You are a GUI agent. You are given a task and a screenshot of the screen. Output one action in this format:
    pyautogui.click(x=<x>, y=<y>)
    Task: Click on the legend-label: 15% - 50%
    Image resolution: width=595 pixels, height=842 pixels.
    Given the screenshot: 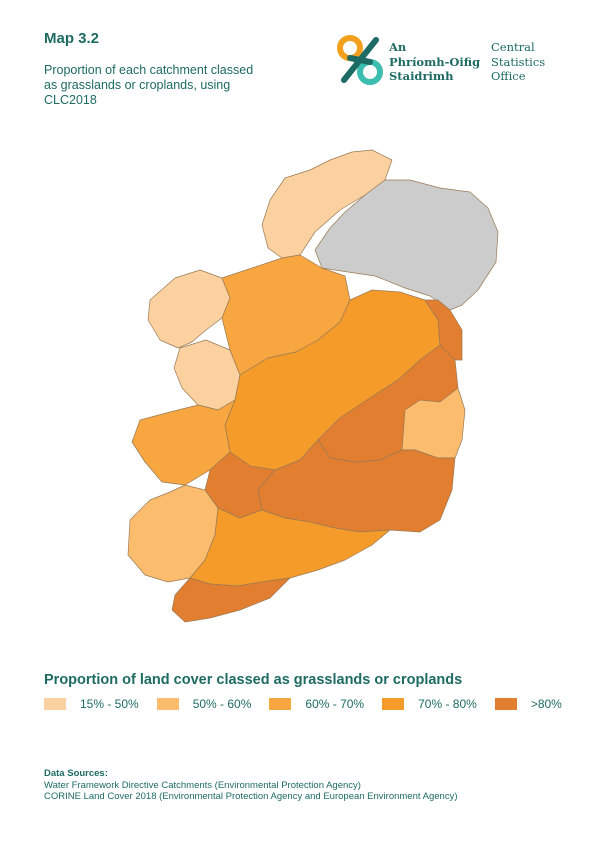 What is the action you would take?
    pyautogui.click(x=109, y=704)
    